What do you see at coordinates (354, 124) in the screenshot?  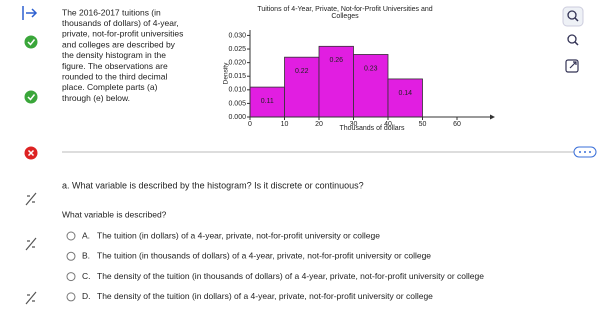 I see `x-tick-label: 30` at bounding box center [354, 124].